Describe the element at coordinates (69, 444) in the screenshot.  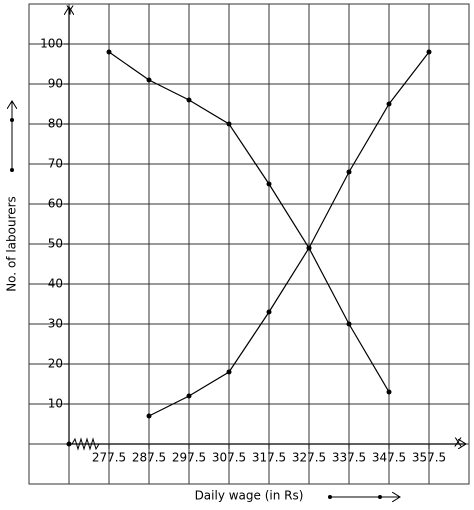
I see `origin-dot` at that location.